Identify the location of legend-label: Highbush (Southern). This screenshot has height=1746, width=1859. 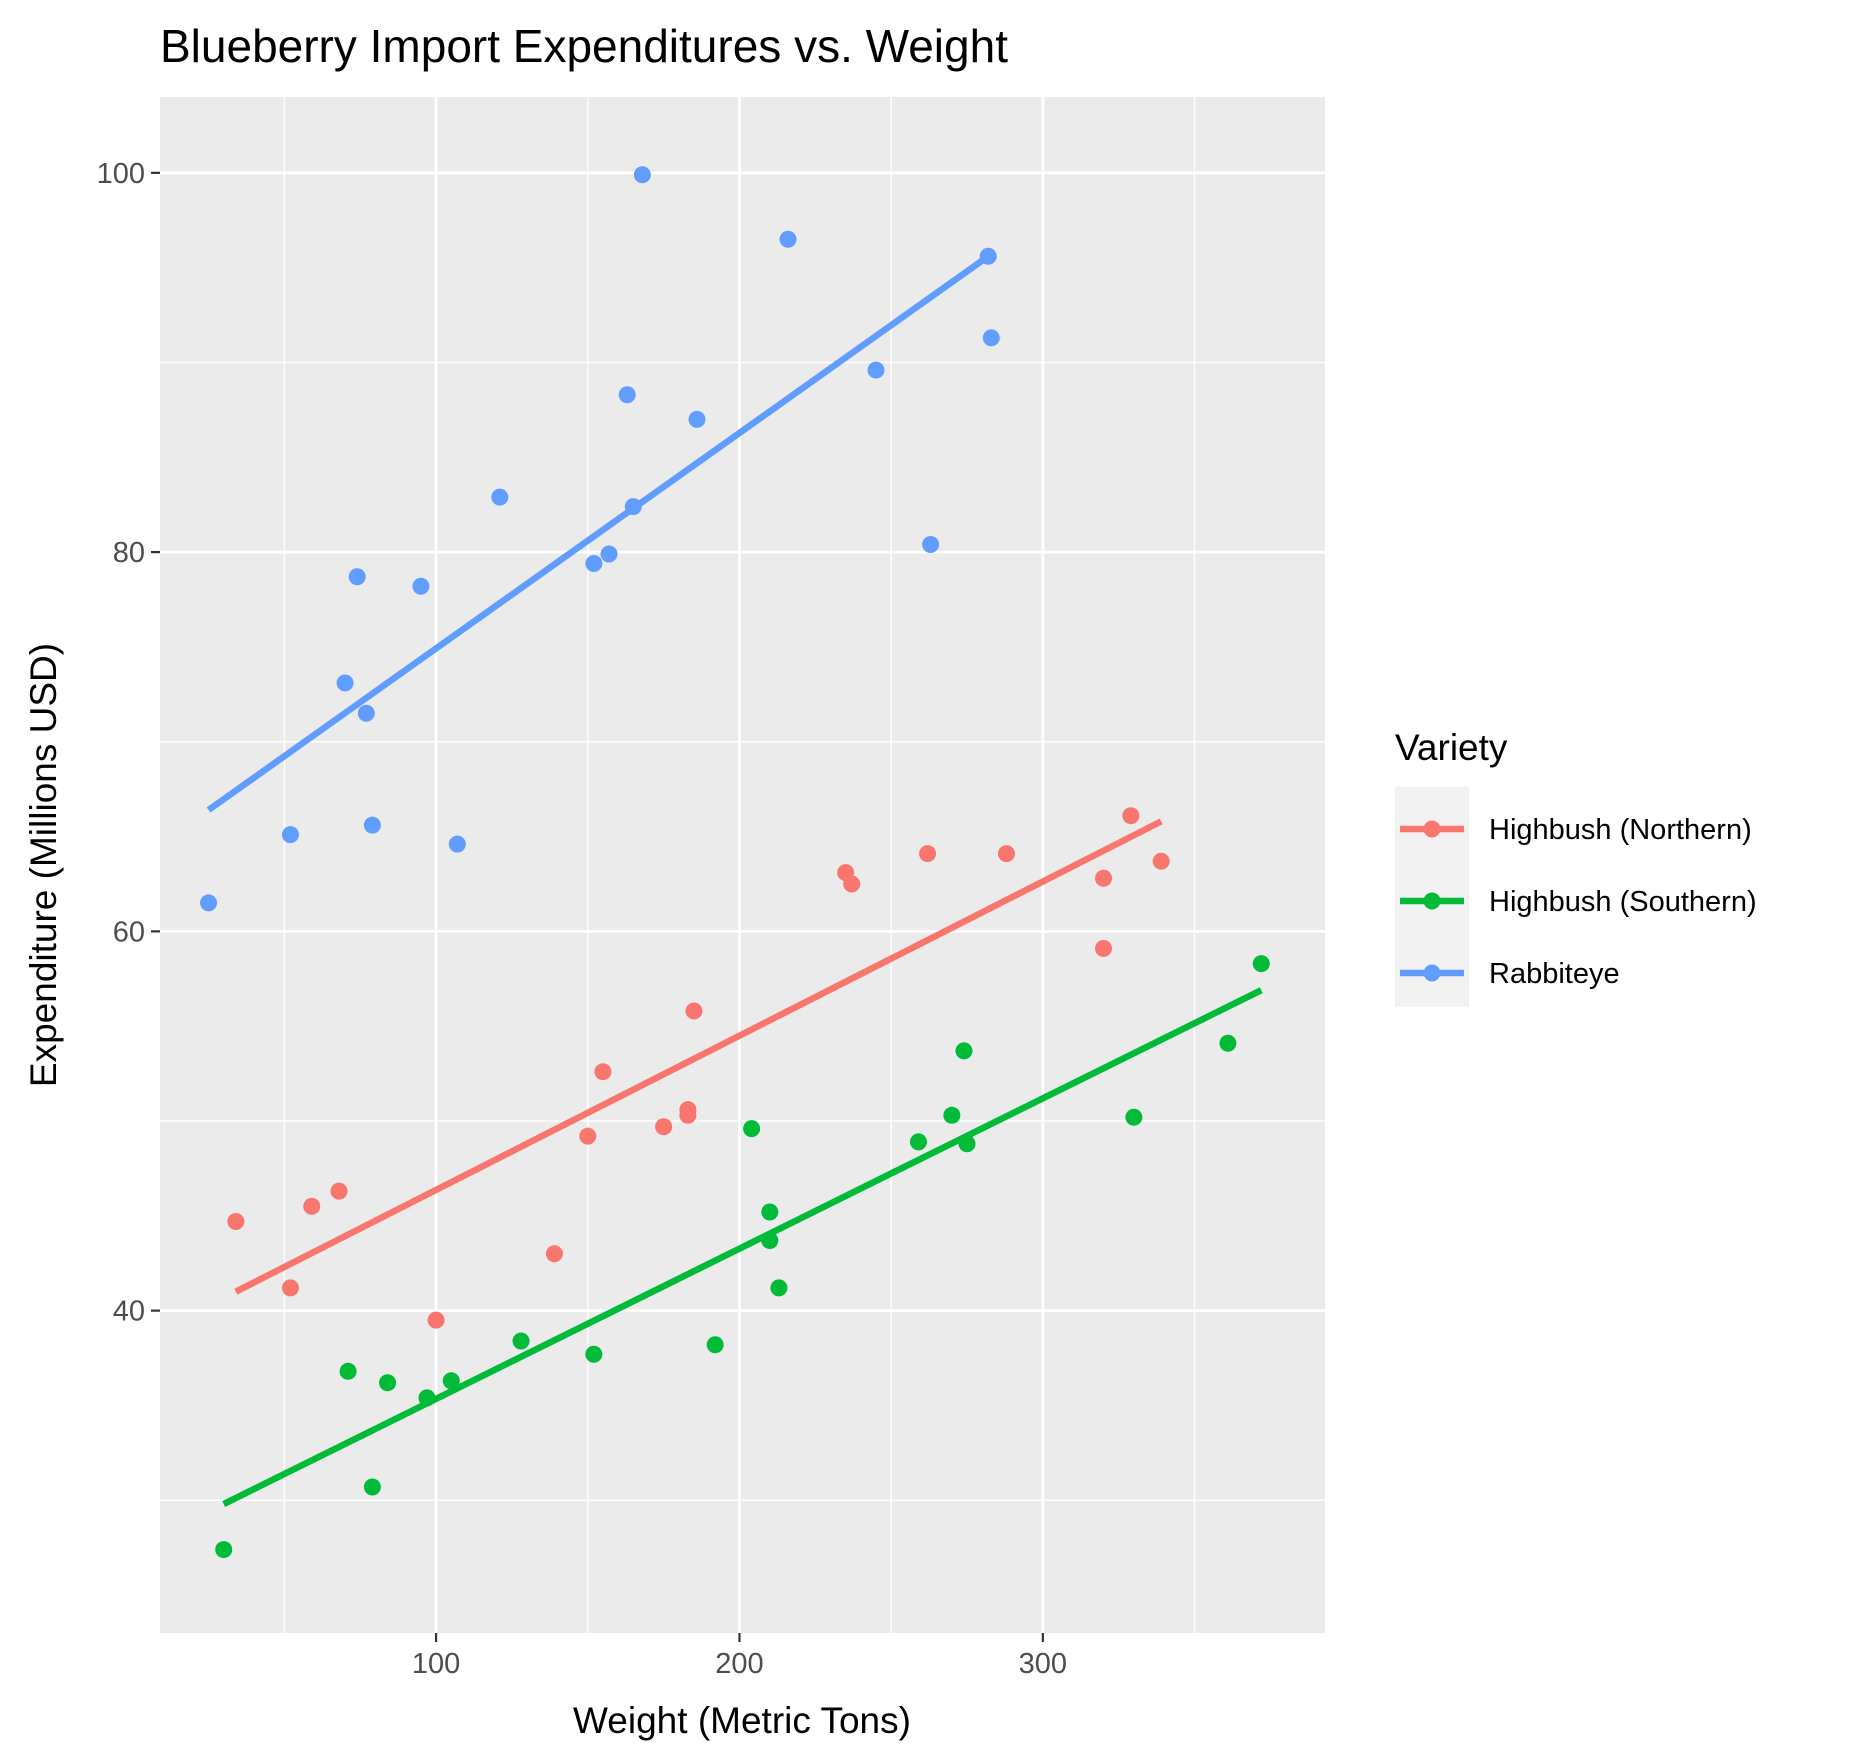
(1623, 902).